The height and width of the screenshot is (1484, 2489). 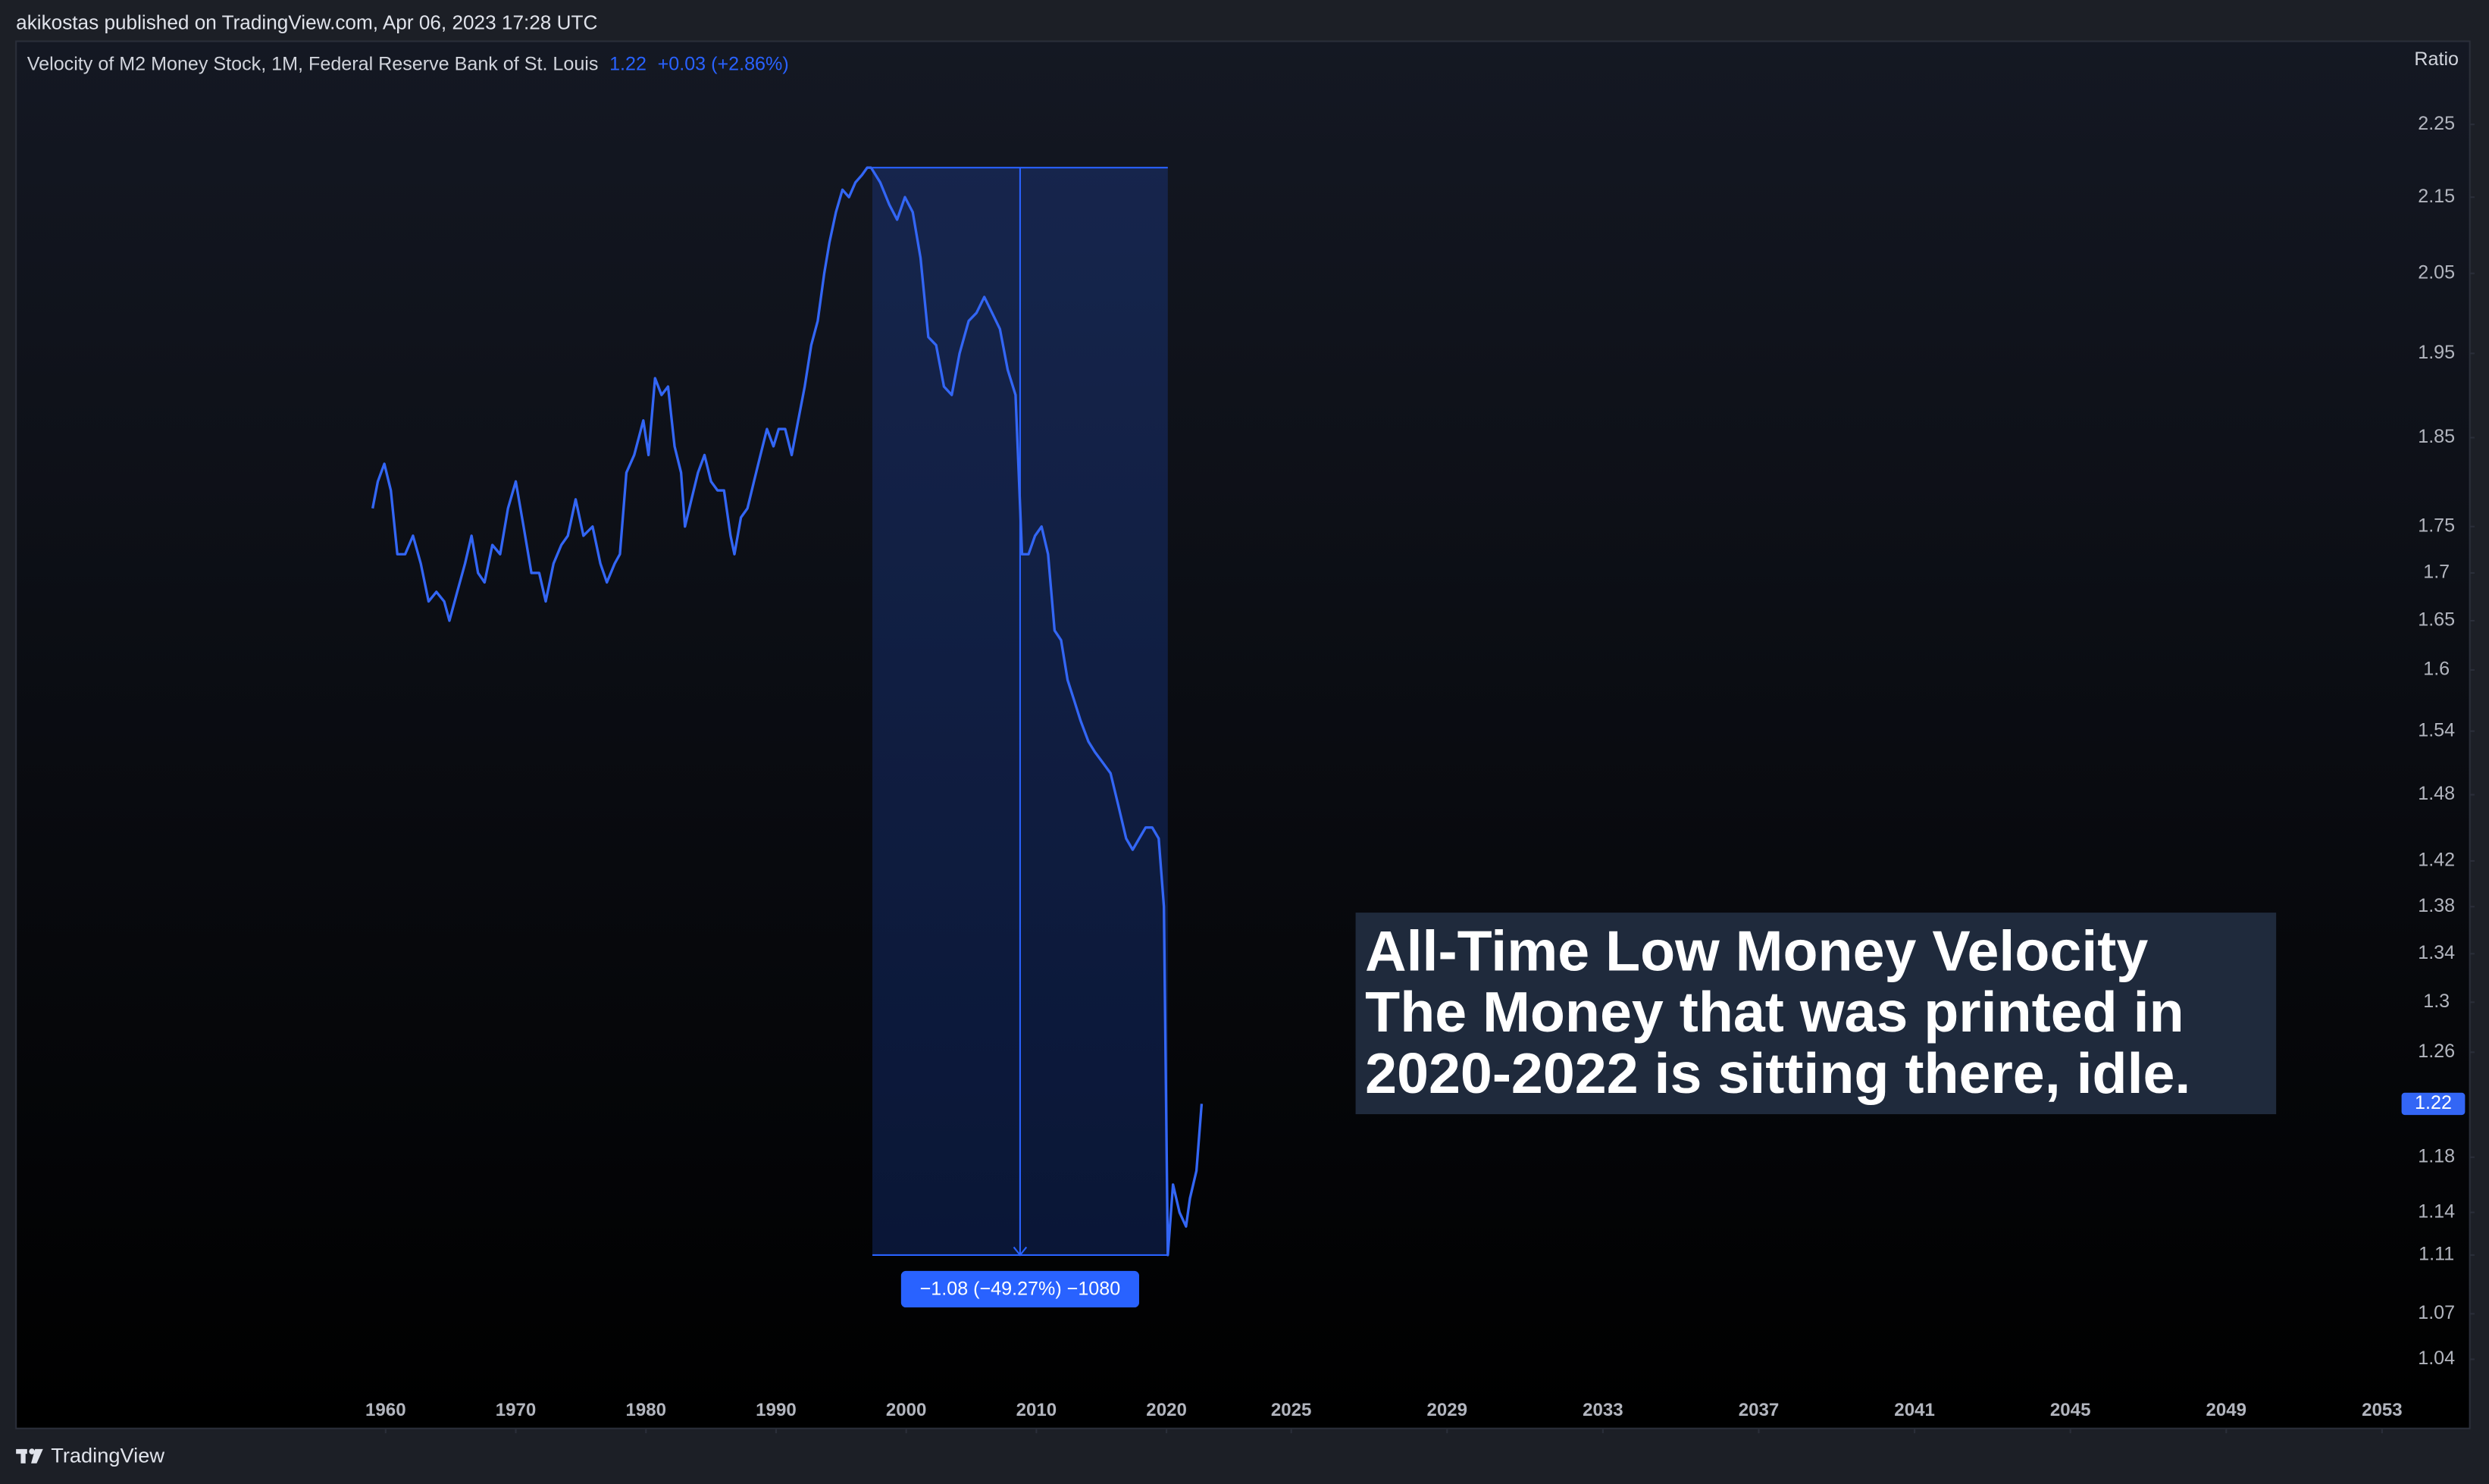 I want to click on y-tick-label: 1.48, so click(x=2436, y=794).